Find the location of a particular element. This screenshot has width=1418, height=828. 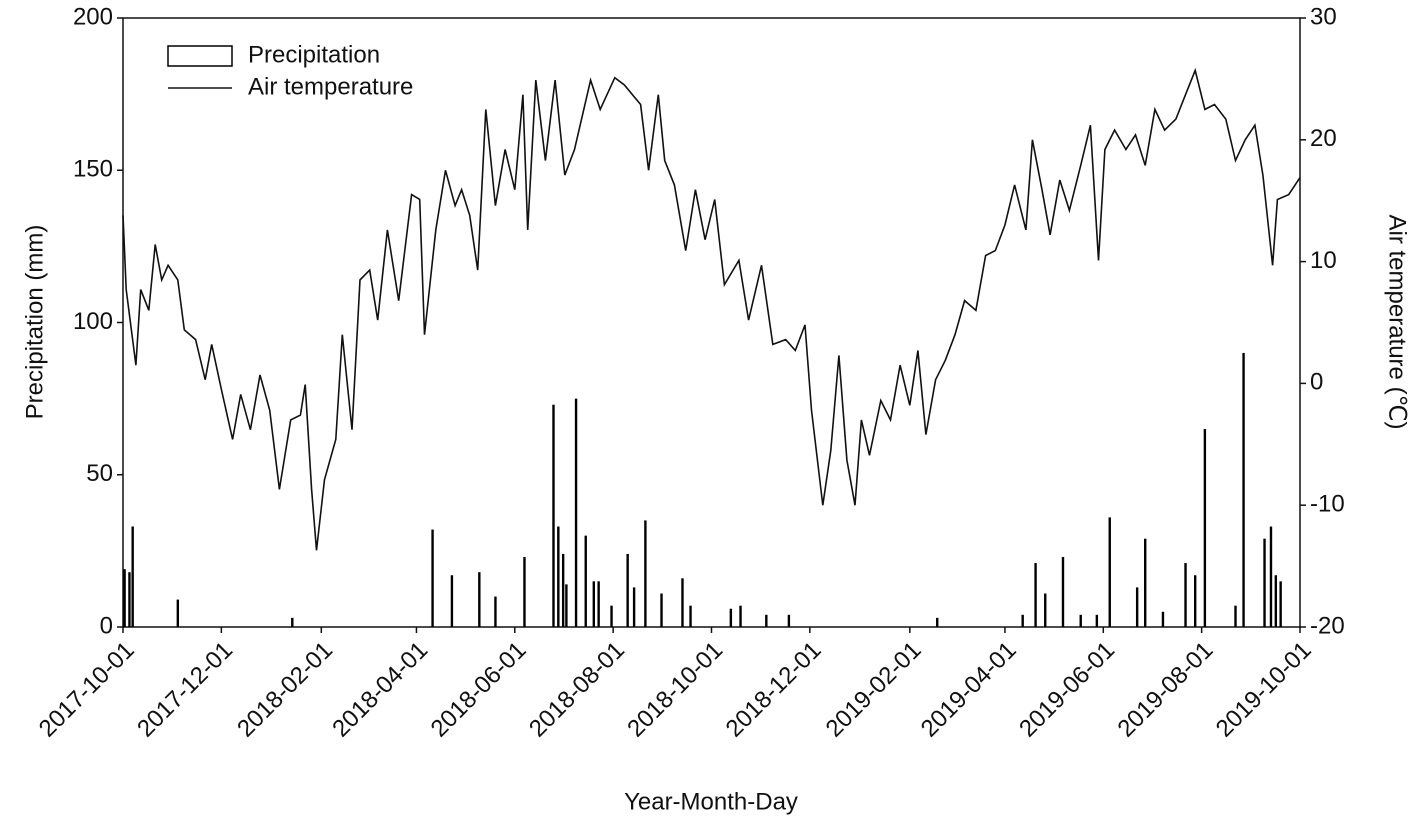

x-tick-label: 2019-08-01 is located at coordinates (1165, 690).